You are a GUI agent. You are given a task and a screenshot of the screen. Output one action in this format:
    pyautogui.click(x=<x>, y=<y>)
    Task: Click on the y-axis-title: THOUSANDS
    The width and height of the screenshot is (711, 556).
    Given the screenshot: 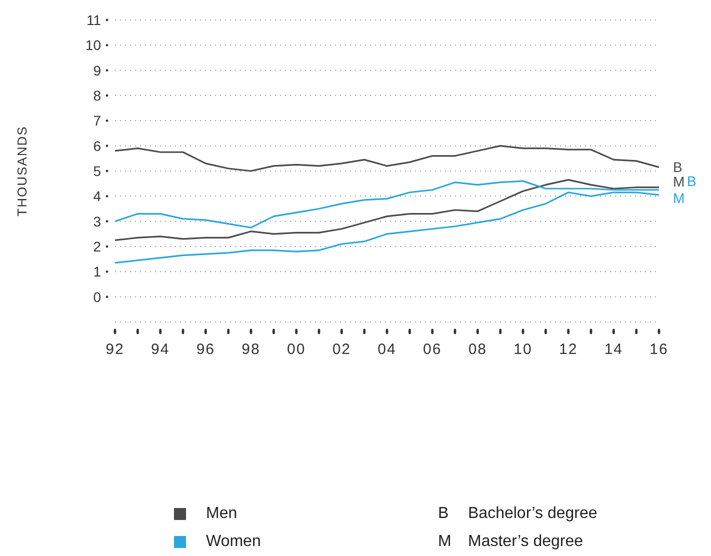 What is the action you would take?
    pyautogui.click(x=22, y=171)
    